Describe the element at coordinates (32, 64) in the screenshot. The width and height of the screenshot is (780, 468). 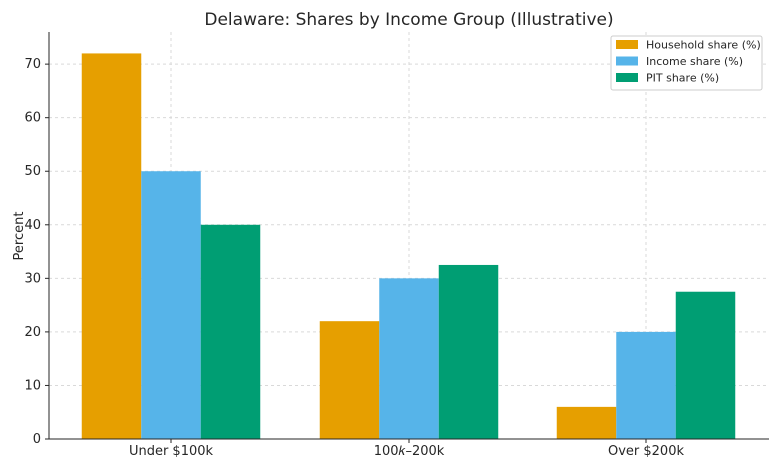
I see `y-tick-label: 70` at that location.